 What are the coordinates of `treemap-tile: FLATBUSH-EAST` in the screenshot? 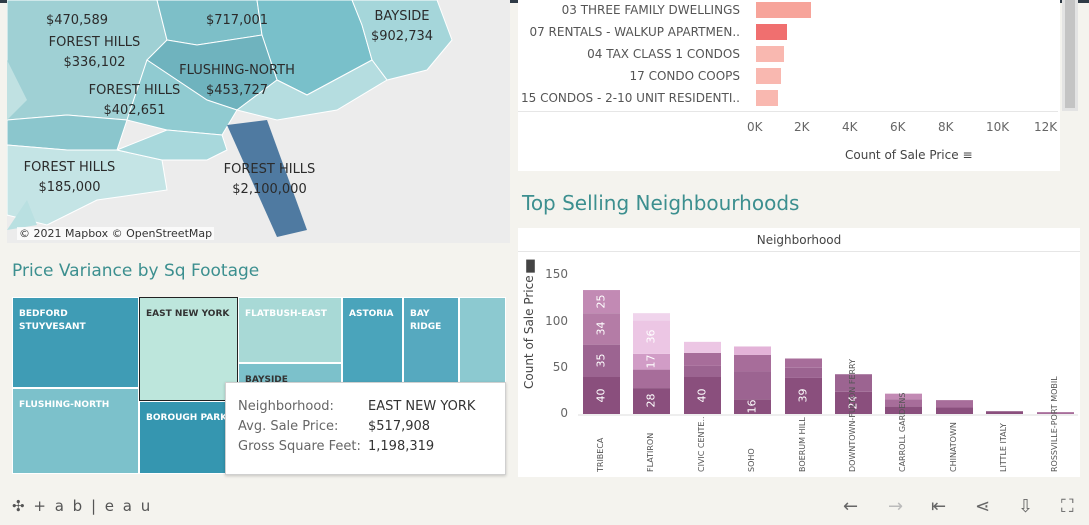 It's located at (290, 330).